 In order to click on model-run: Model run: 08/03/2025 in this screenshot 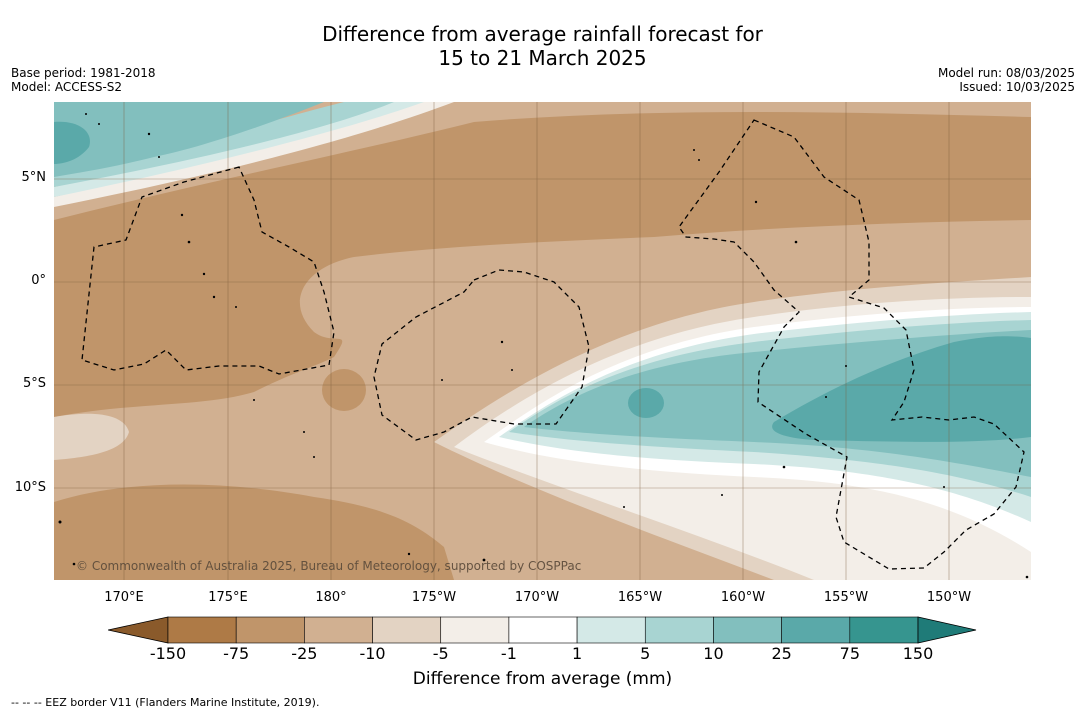, I will do `click(1006, 73)`.